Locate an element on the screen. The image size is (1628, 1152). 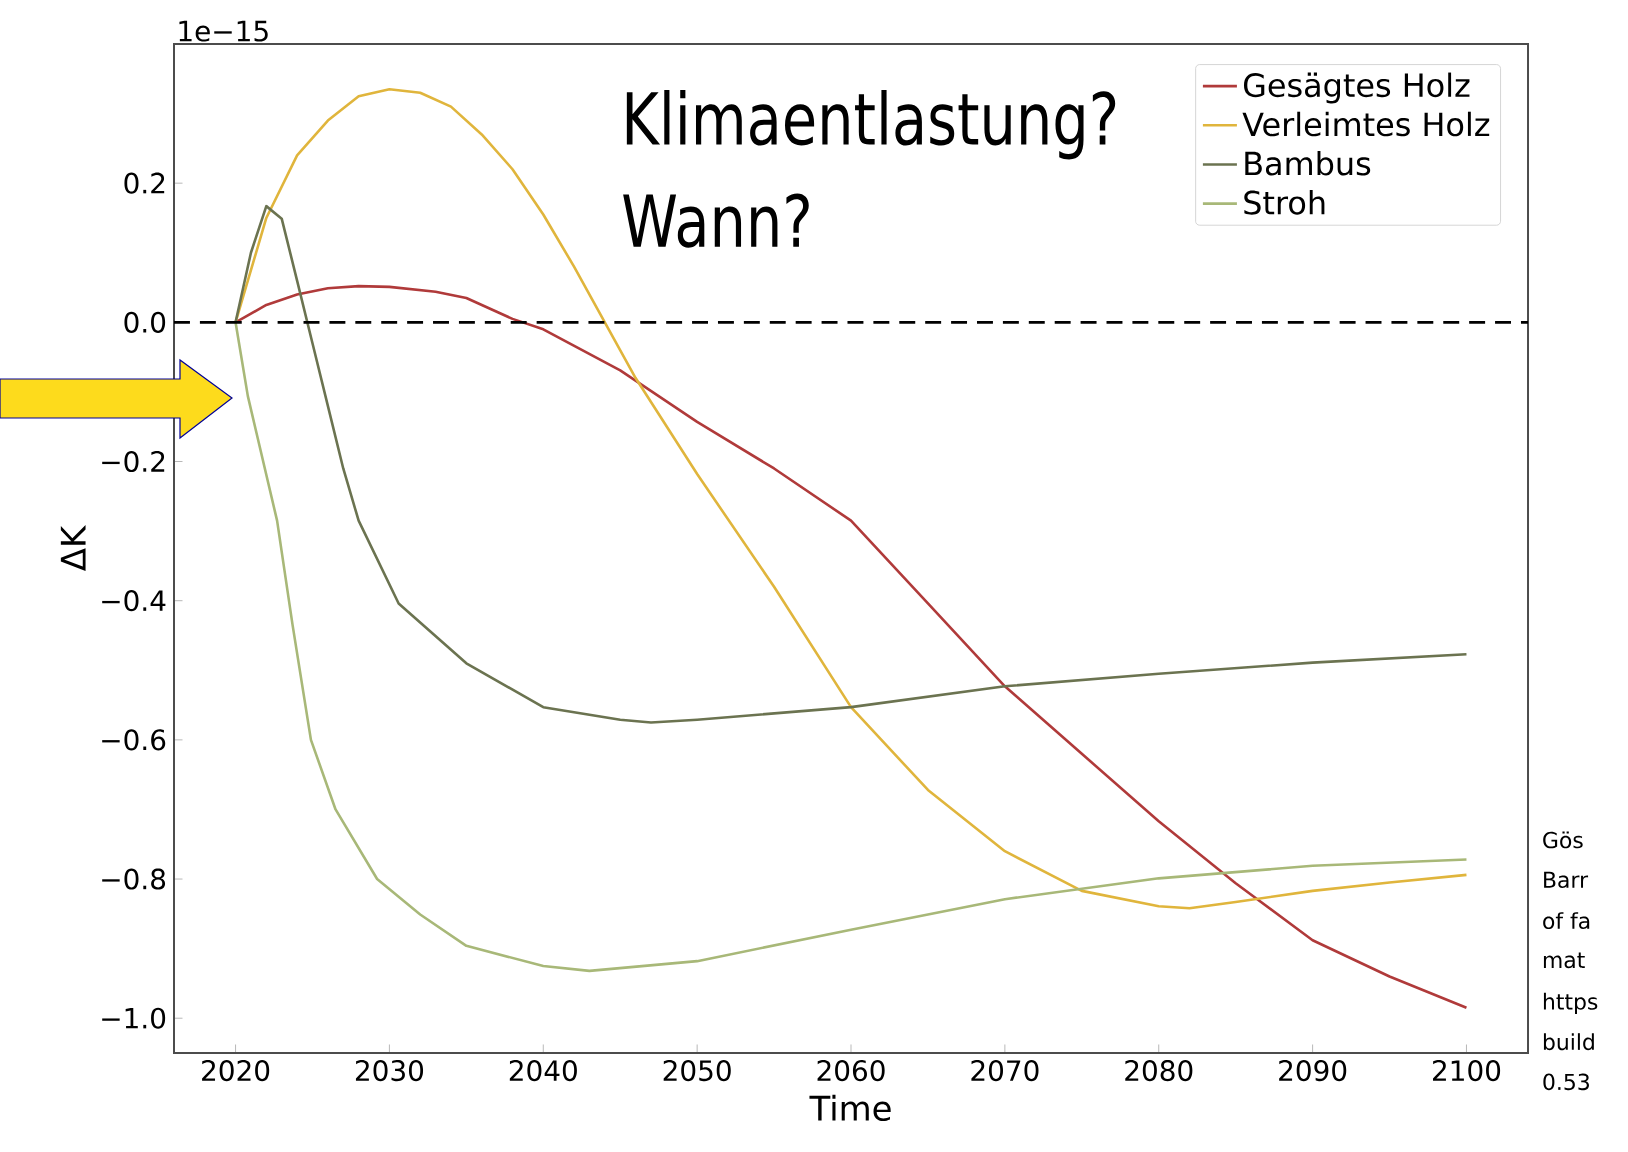
text: Gös is located at coordinates (1563, 840).